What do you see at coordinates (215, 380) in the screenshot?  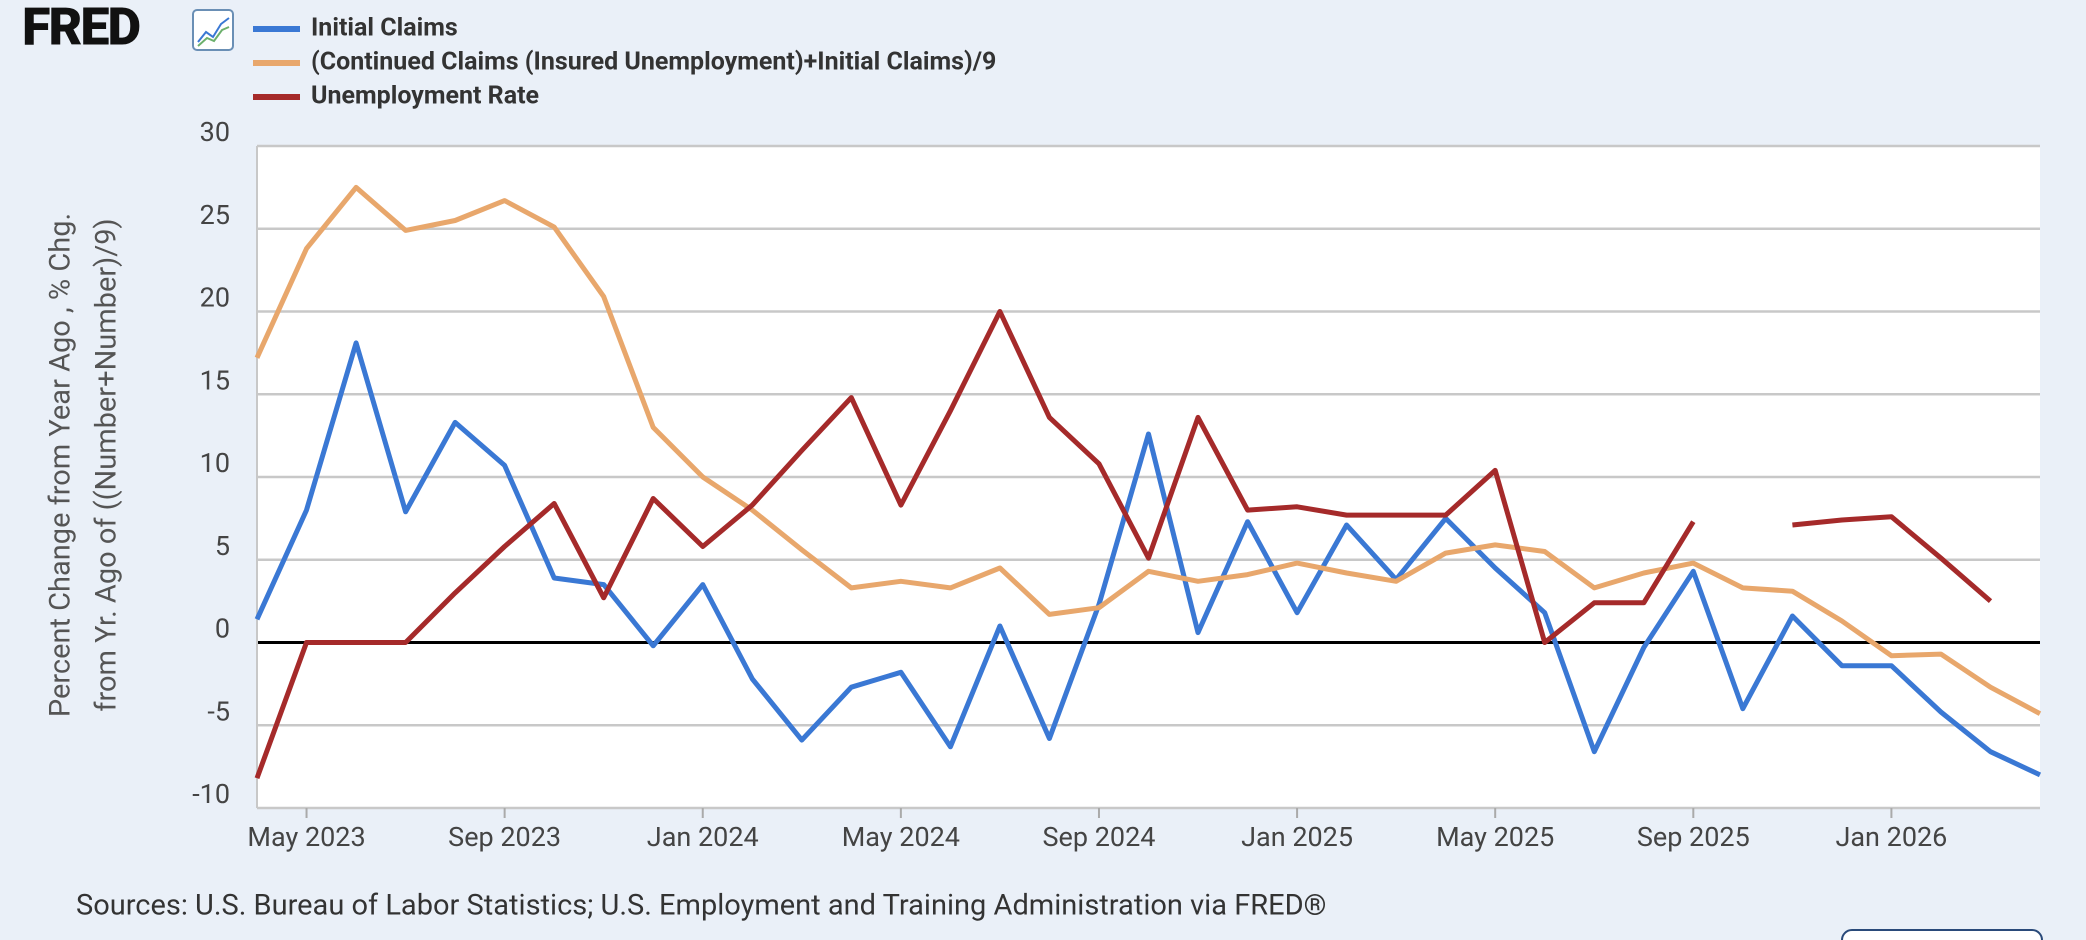 I see `y-tick-label: 15` at bounding box center [215, 380].